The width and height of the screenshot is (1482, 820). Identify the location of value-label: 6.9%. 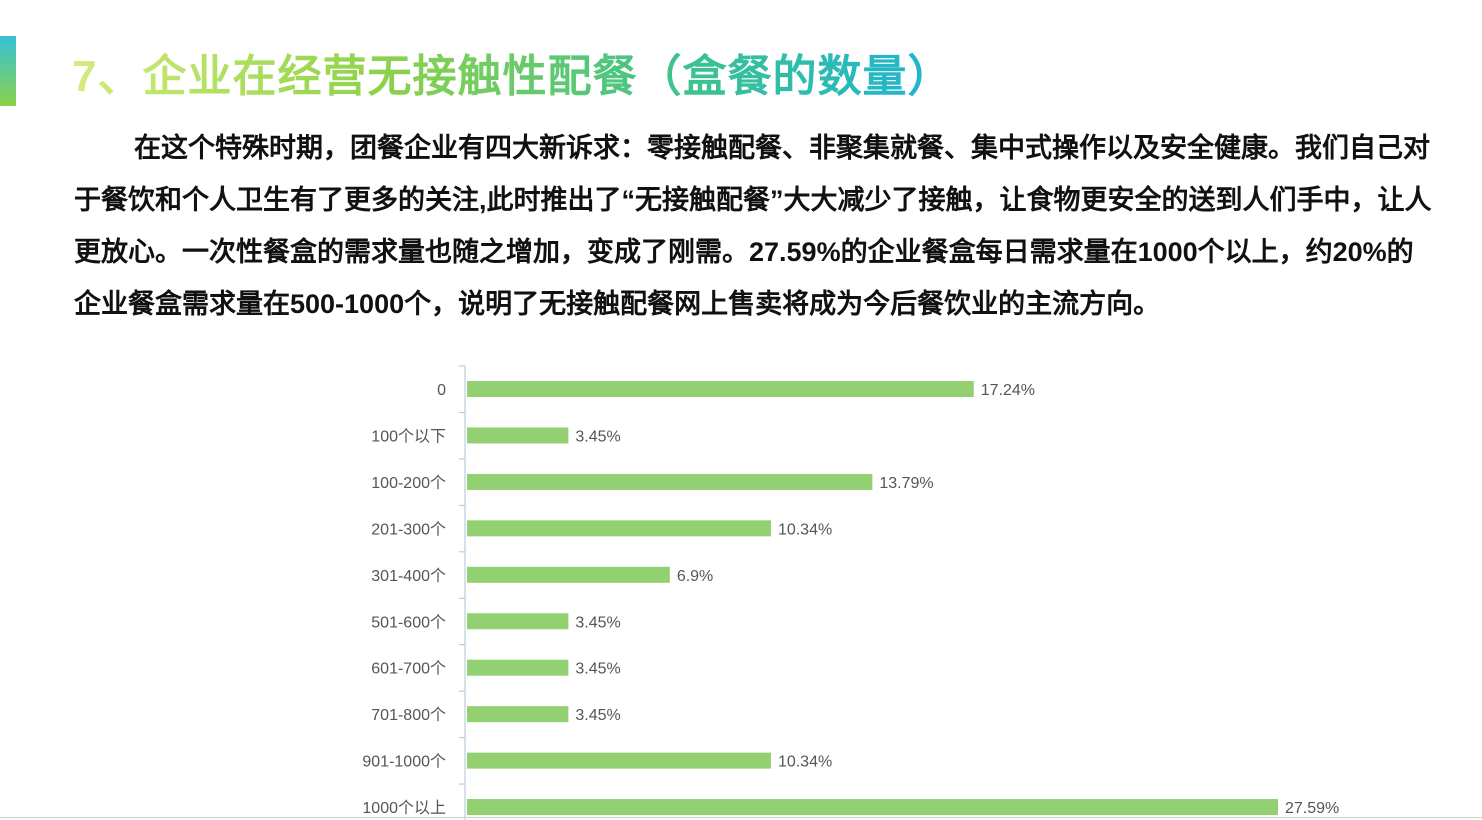
(695, 576).